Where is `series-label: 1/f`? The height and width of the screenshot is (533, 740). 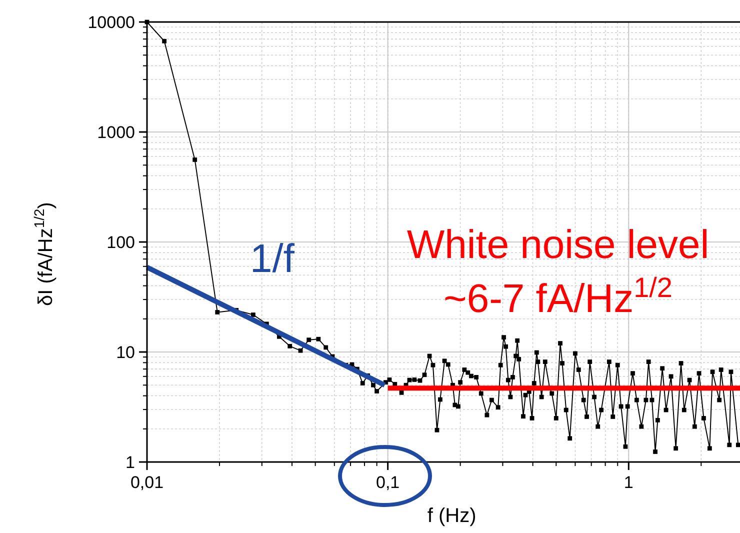 series-label: 1/f is located at coordinates (273, 259).